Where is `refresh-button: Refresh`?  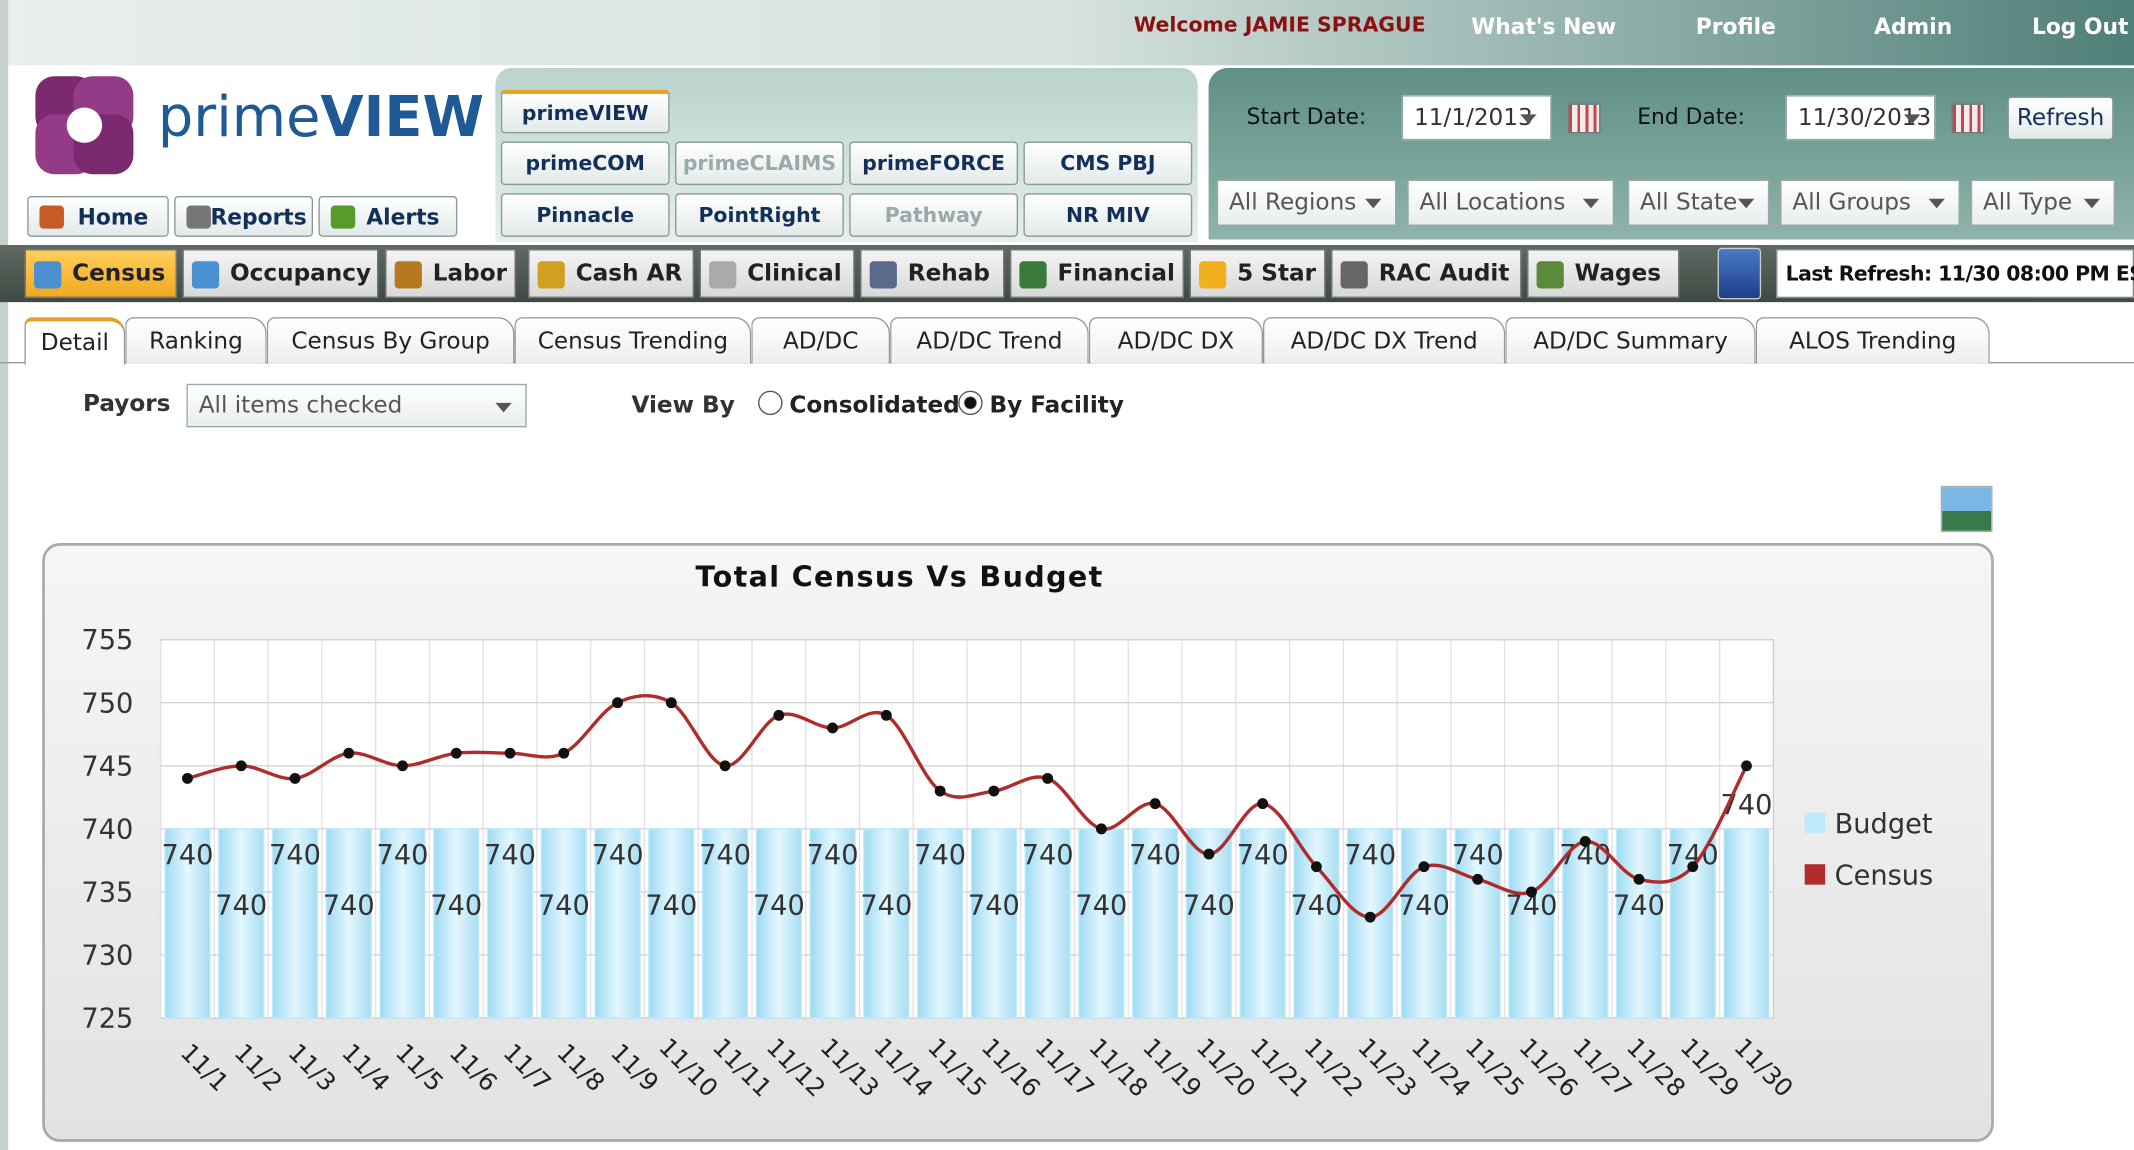 refresh-button: Refresh is located at coordinates (2060, 118).